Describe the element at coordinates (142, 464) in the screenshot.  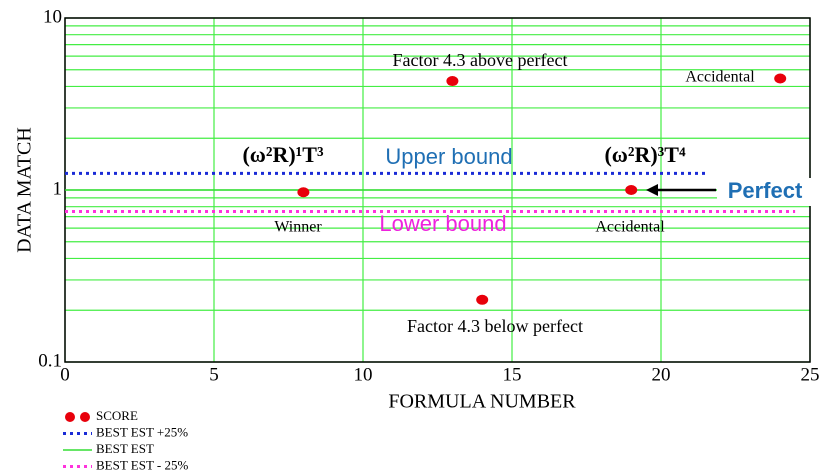
I see `legend-label: BEST EST - 25%` at that location.